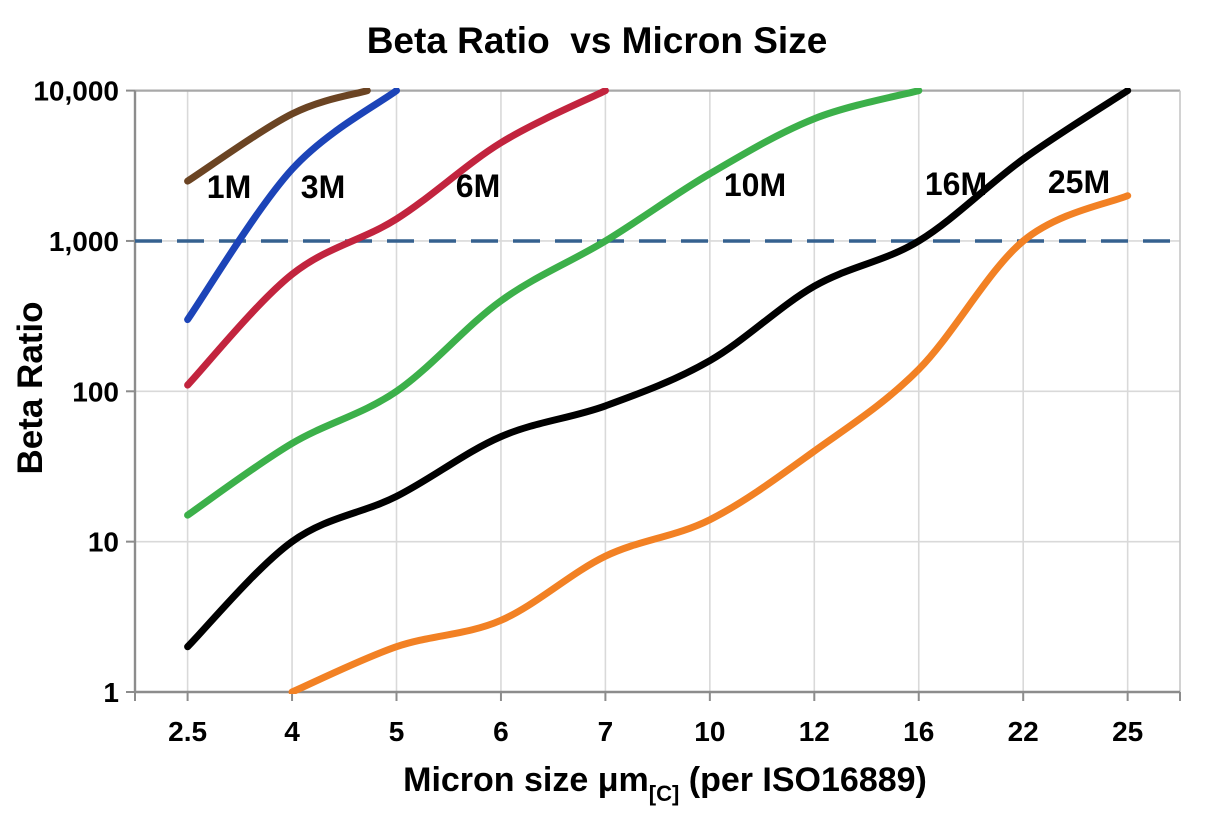 This screenshot has width=1231, height=830. I want to click on x-tick-label-5: 5, so click(397, 731).